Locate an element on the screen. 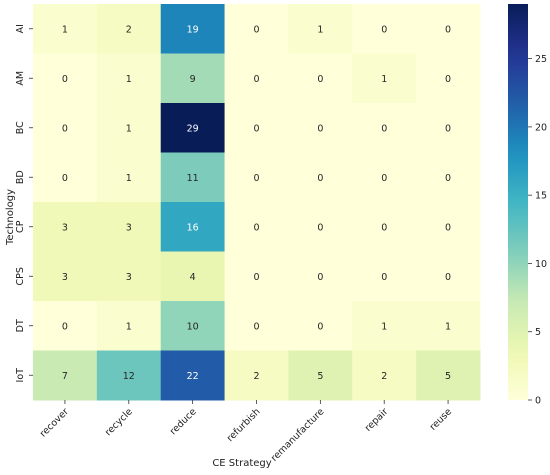 The width and height of the screenshot is (550, 475). cell-value-label: 4 is located at coordinates (193, 277).